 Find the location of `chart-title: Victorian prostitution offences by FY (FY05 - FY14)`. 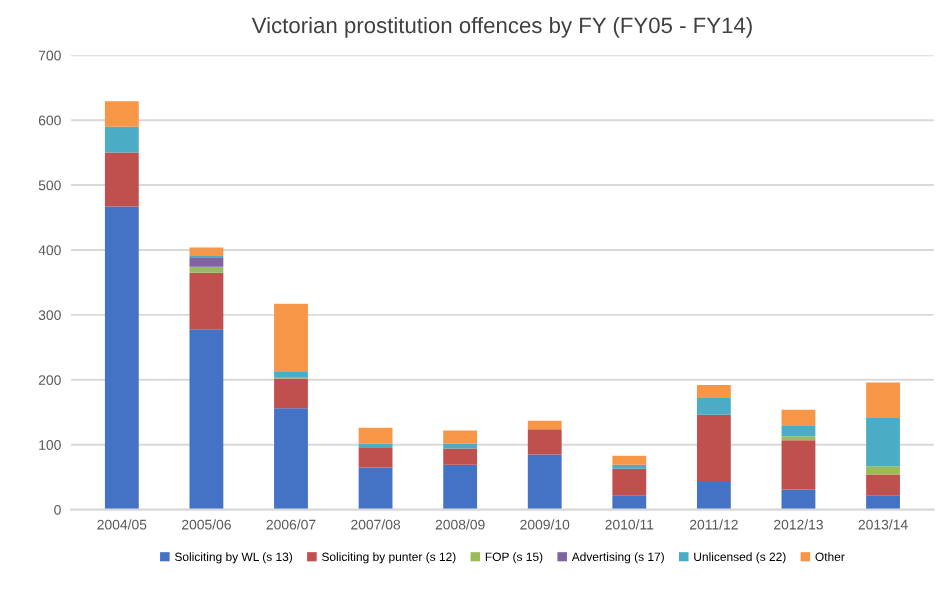

chart-title: Victorian prostitution offences by FY (FY05 - FY14) is located at coordinates (501, 27).